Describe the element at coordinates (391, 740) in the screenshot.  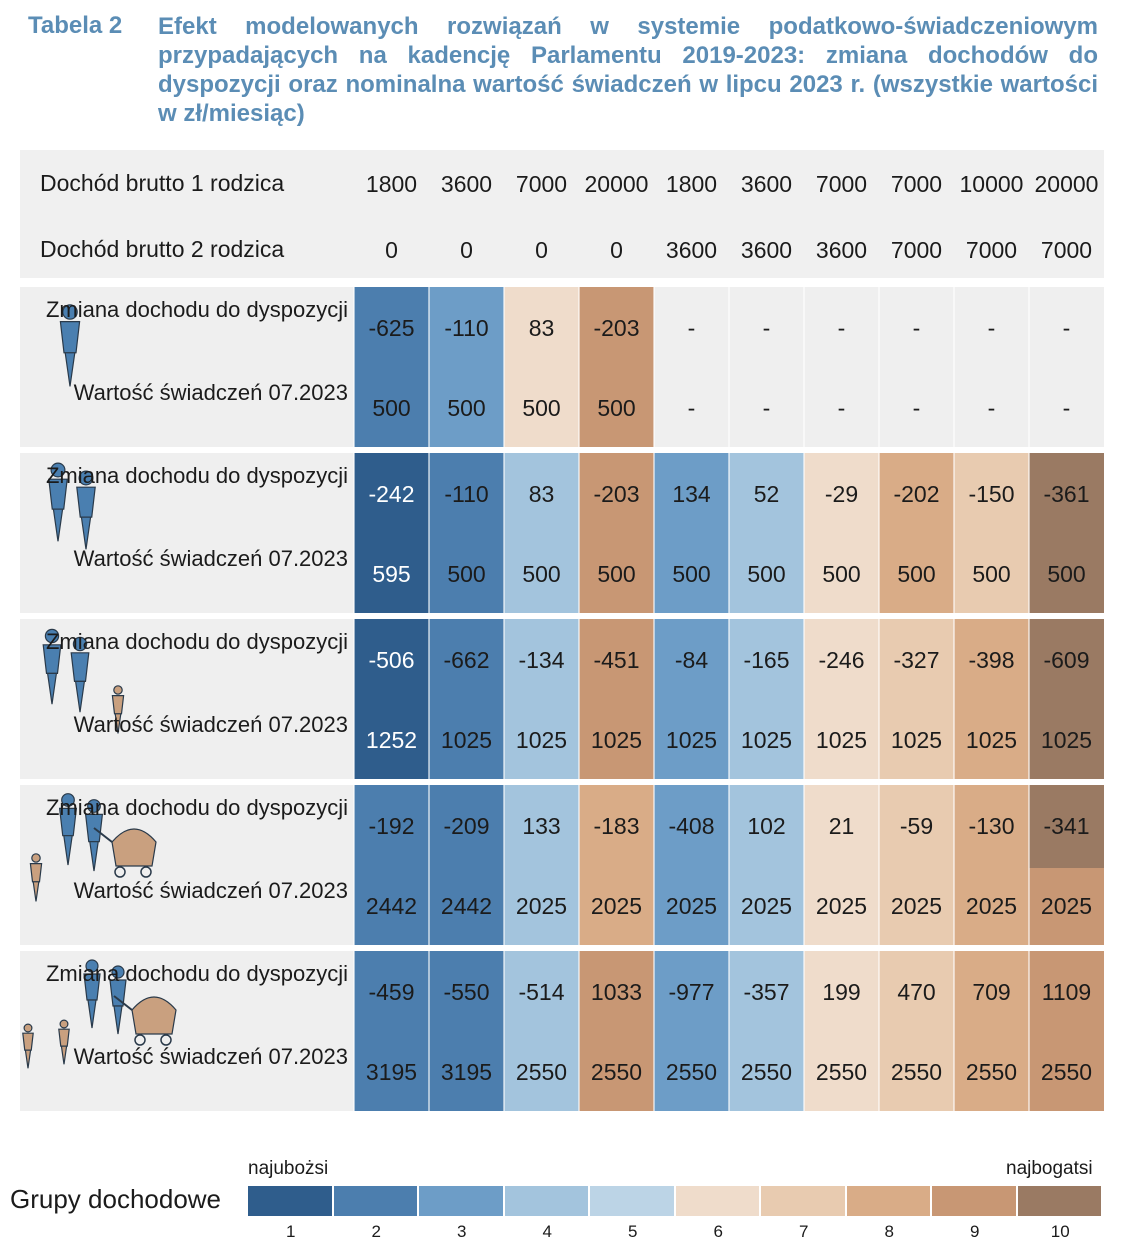
I see `benefit-value-cell: 1252` at that location.